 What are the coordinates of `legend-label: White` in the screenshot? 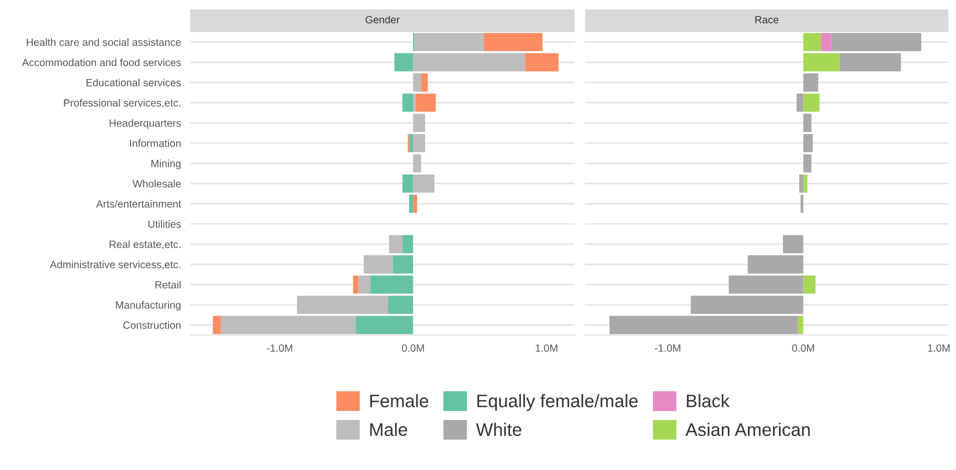 It's located at (499, 429).